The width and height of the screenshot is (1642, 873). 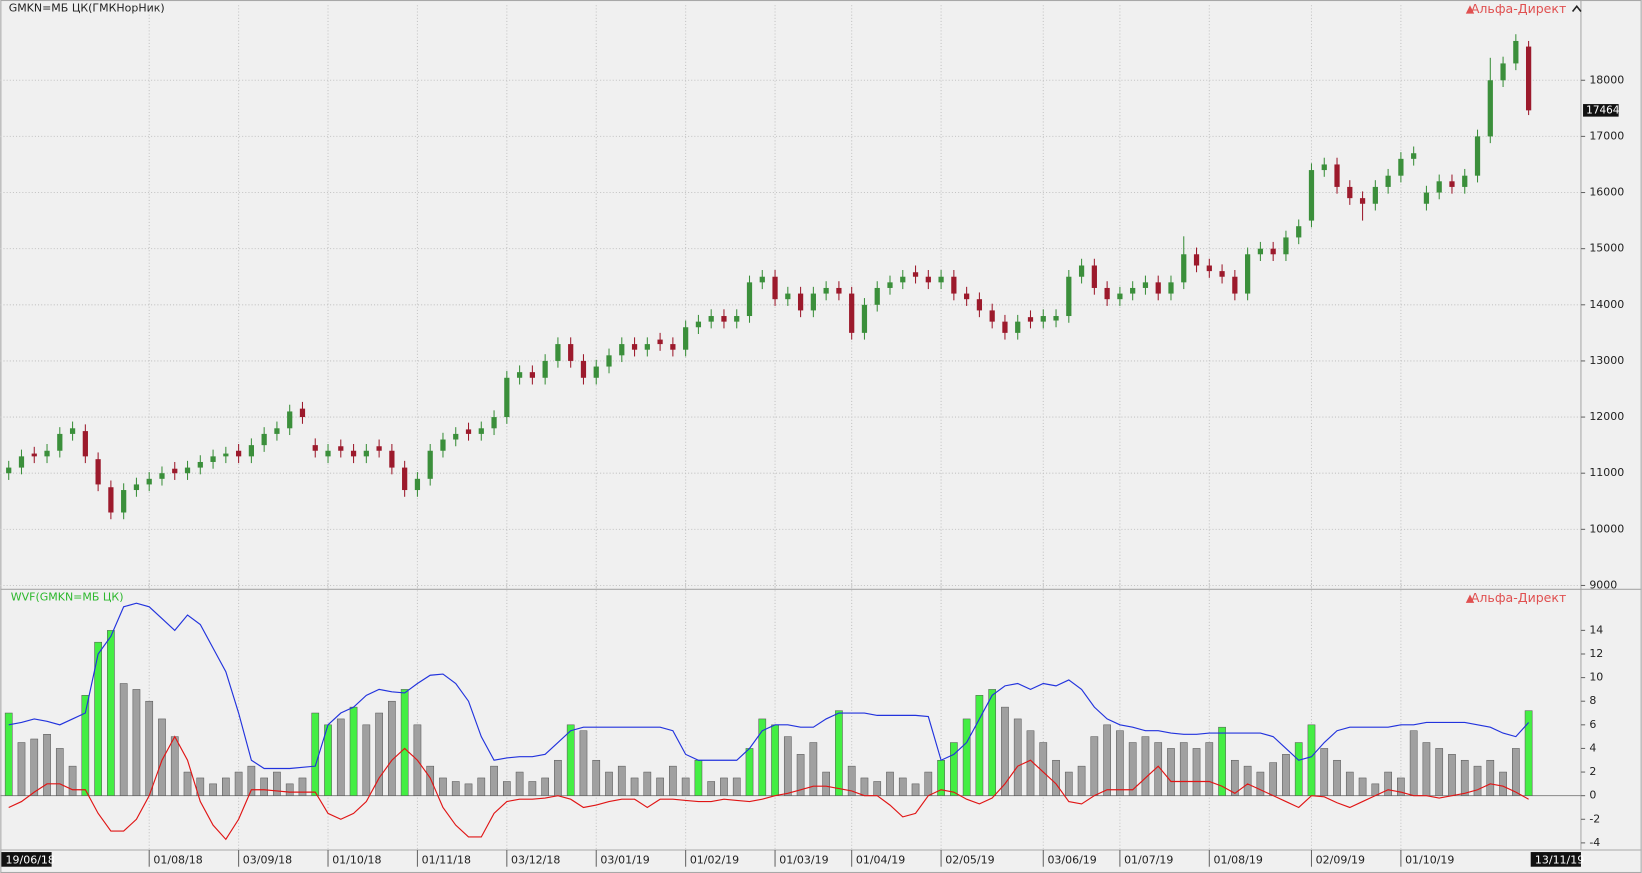 I want to click on y-tick-label: 16000, so click(x=1606, y=192).